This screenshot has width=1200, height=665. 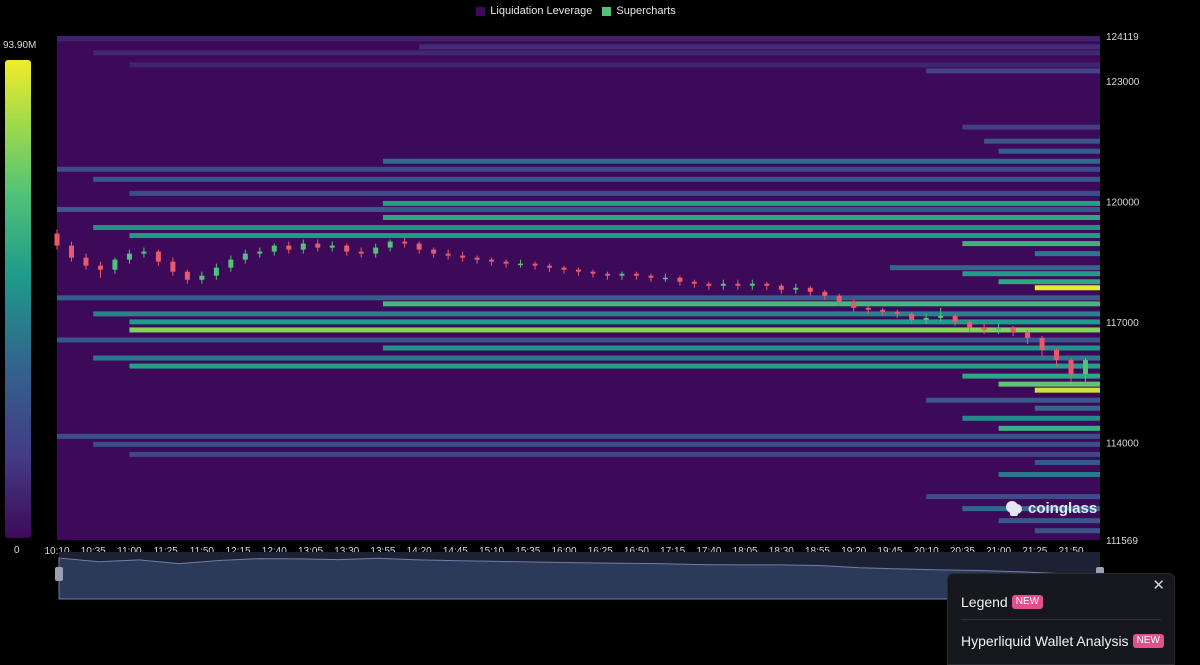 What do you see at coordinates (310, 551) in the screenshot?
I see `x-tick-label: 13:05` at bounding box center [310, 551].